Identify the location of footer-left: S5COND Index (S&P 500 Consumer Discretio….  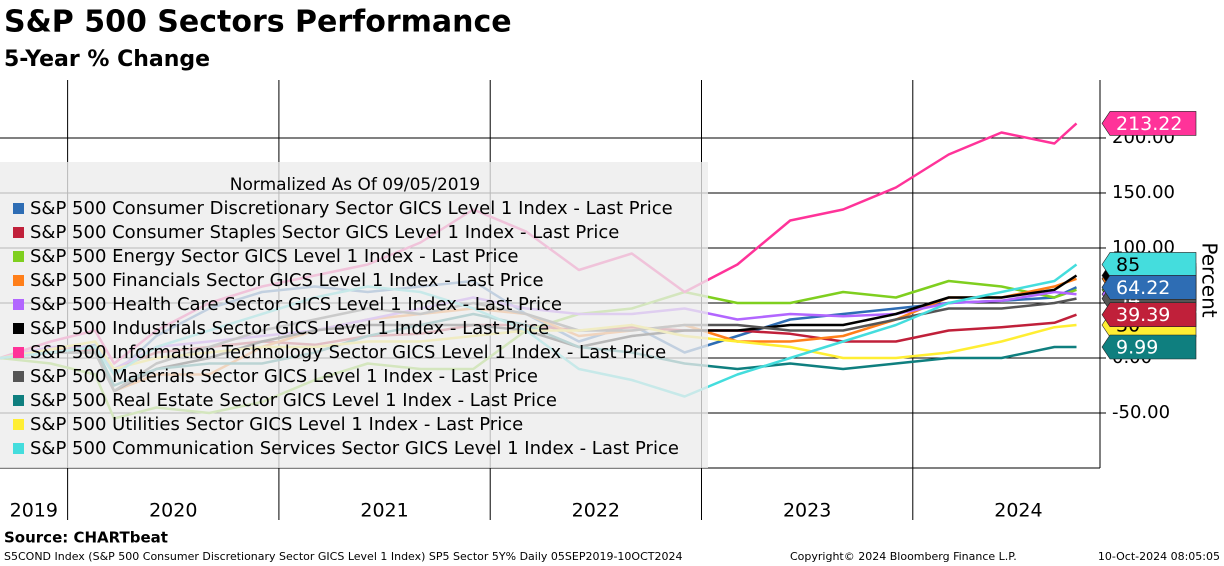
(343, 556).